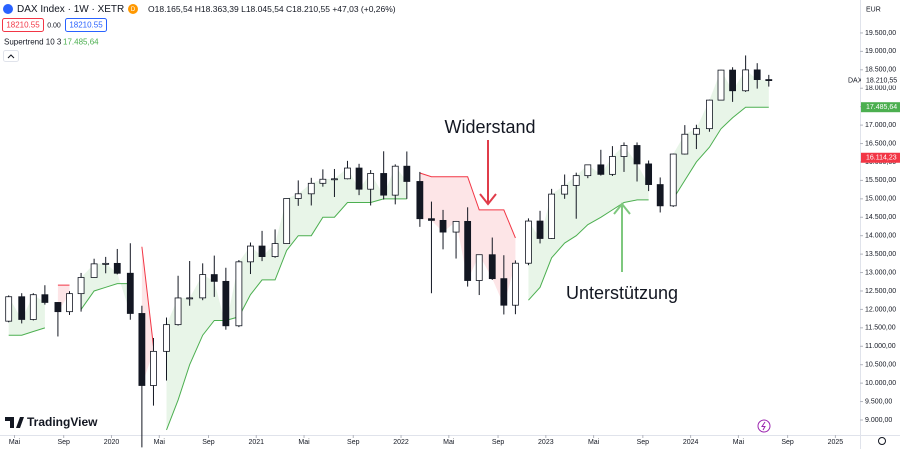 Image resolution: width=900 pixels, height=449 pixels. Describe the element at coordinates (880, 199) in the screenshot. I see `y-tick-label: 15.000,00` at that location.